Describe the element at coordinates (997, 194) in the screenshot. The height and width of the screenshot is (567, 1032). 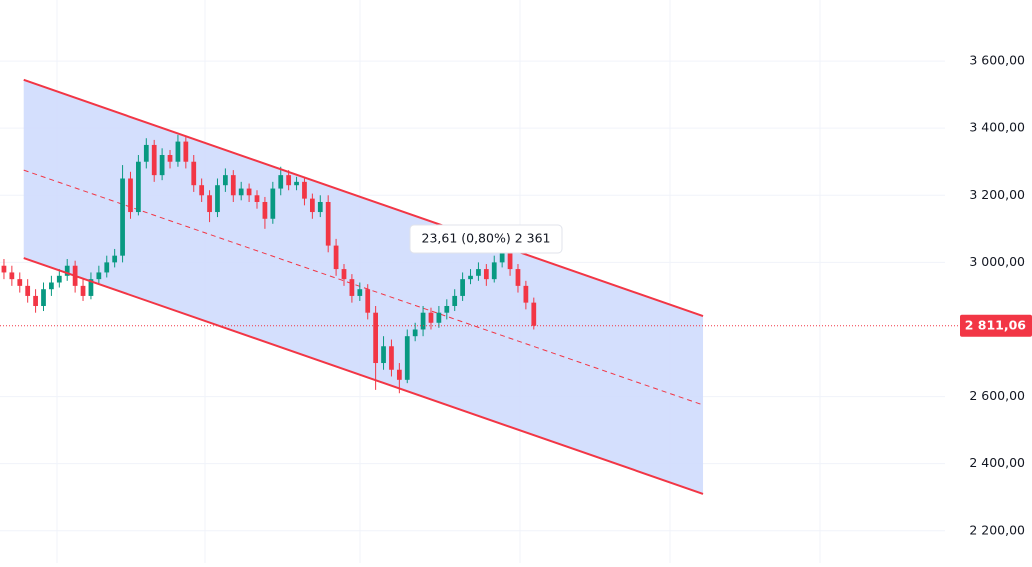
I see `y-tick-label: 3 200,00` at that location.